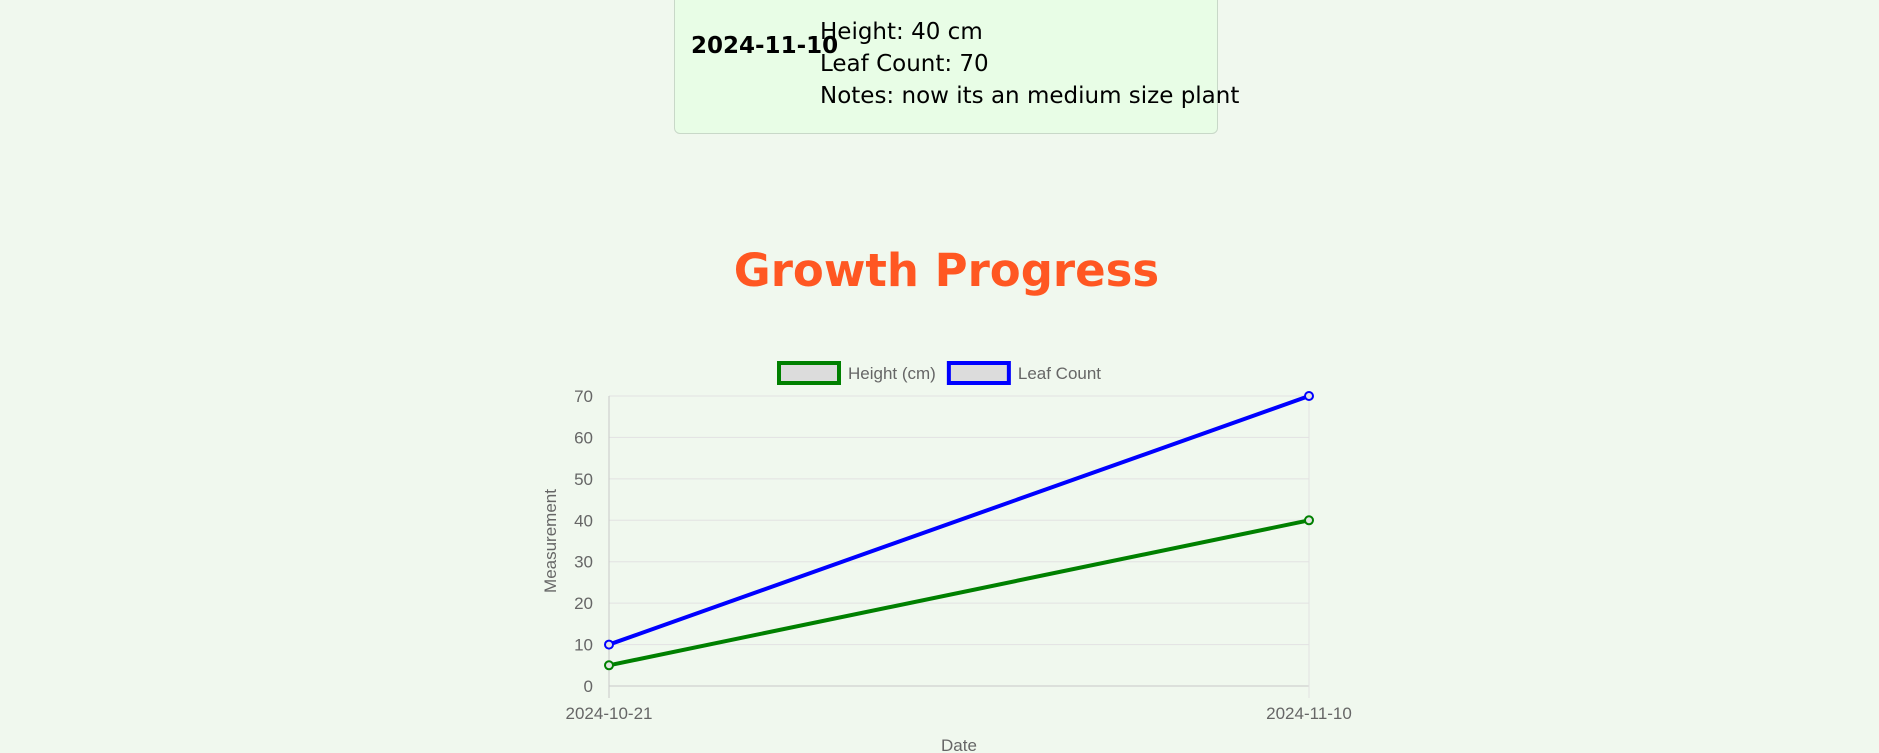 The width and height of the screenshot is (1879, 753). Describe the element at coordinates (901, 32) in the screenshot. I see `log-entry-height: Height: 40 cm` at that location.